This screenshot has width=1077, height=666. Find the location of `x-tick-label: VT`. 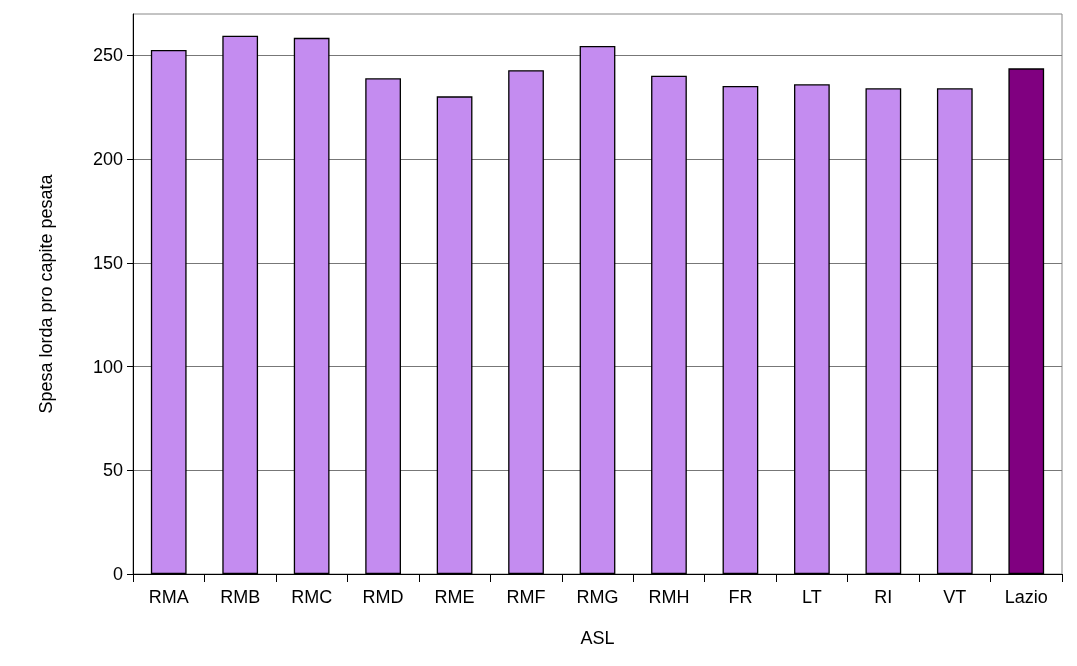

x-tick-label: VT is located at coordinates (955, 597).